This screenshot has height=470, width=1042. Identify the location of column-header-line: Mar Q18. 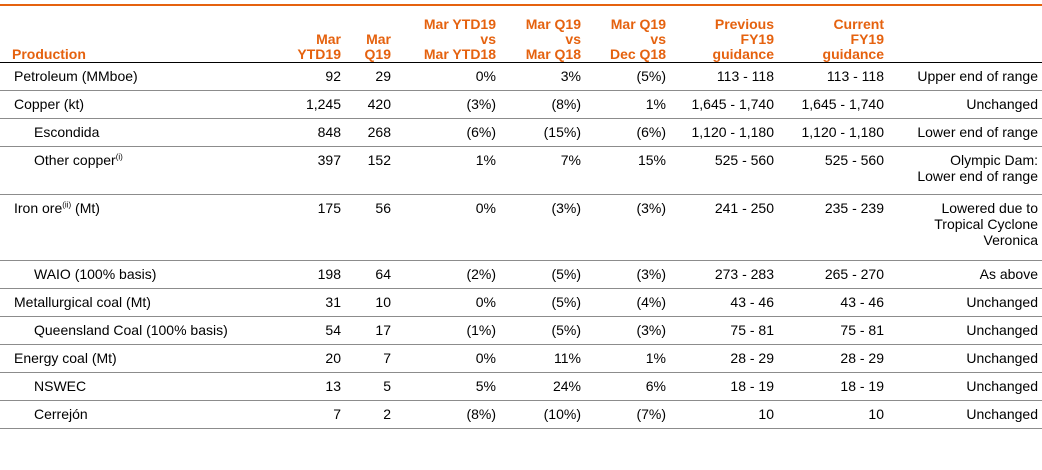
(553, 54).